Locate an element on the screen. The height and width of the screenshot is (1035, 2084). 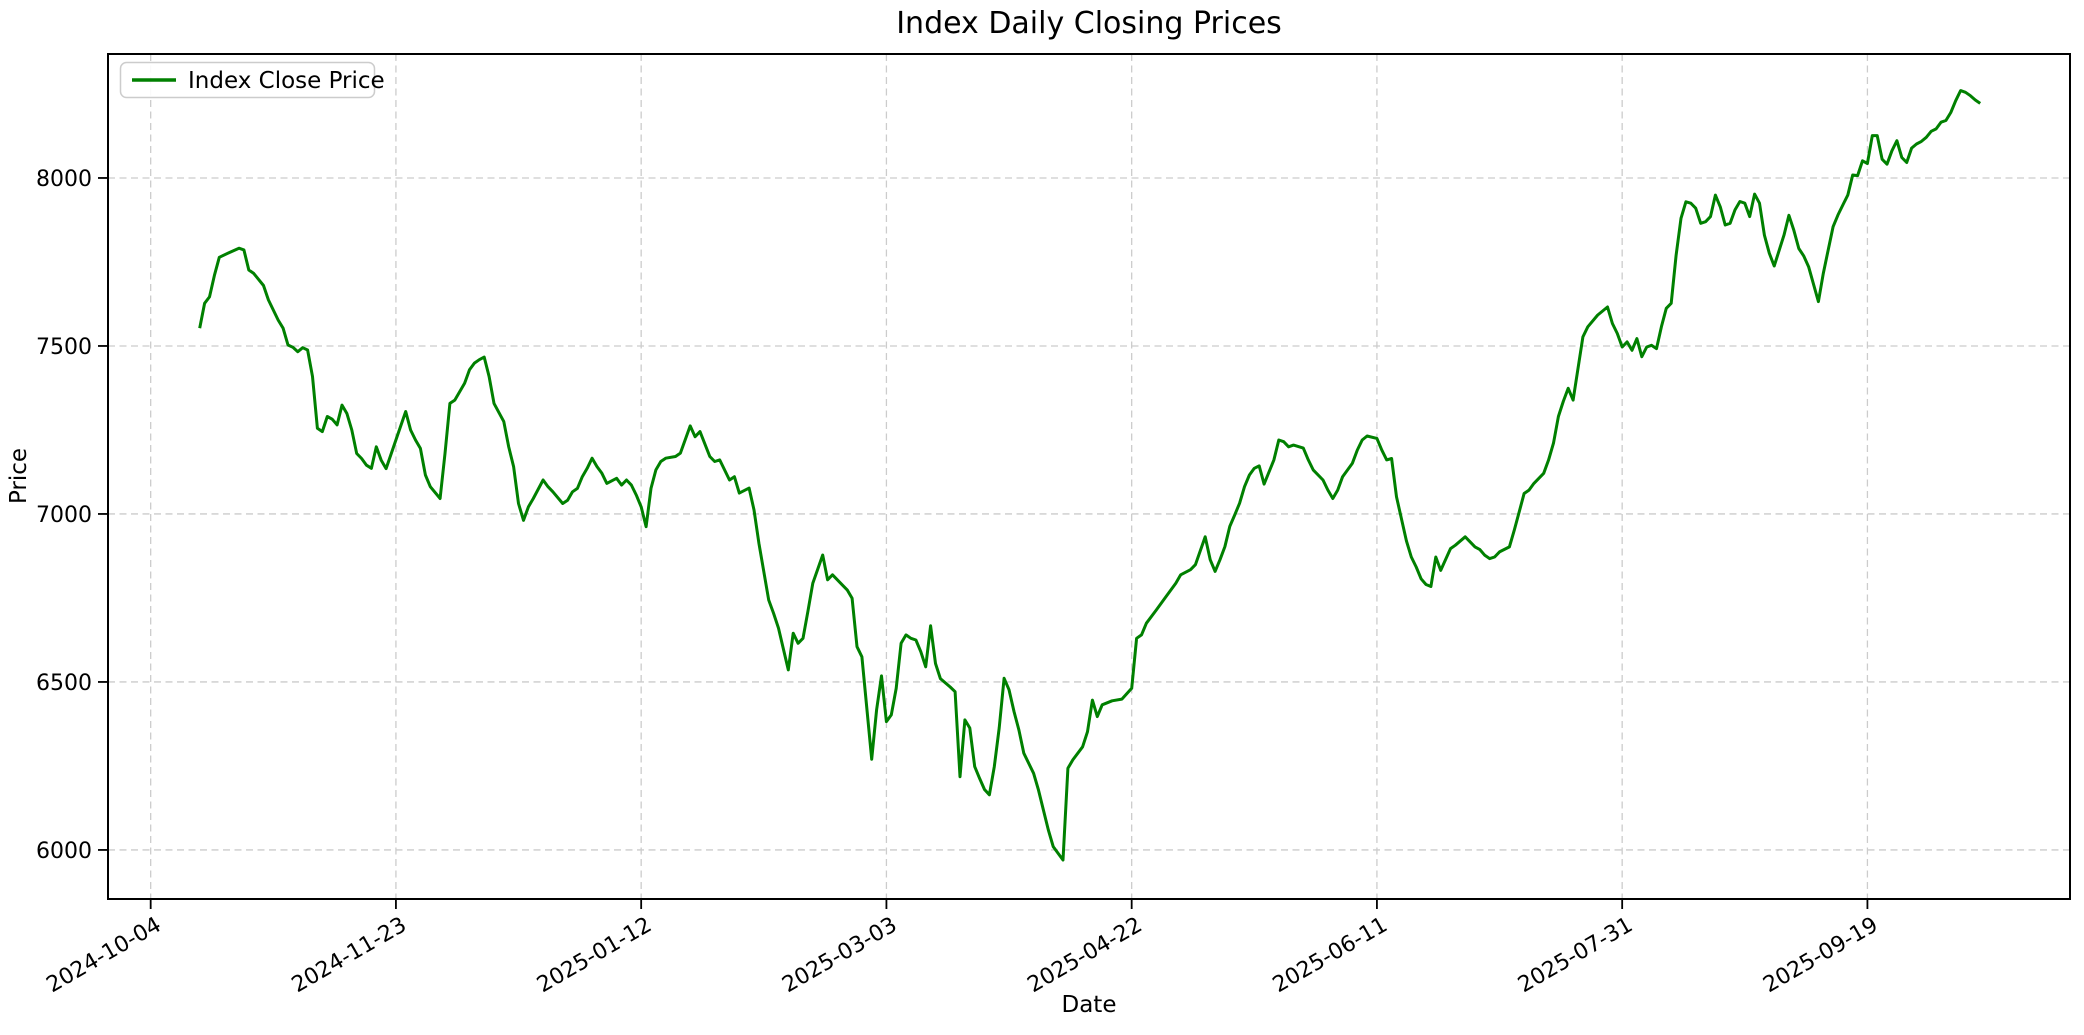
y-tick-label: 8000 is located at coordinates (64, 179).